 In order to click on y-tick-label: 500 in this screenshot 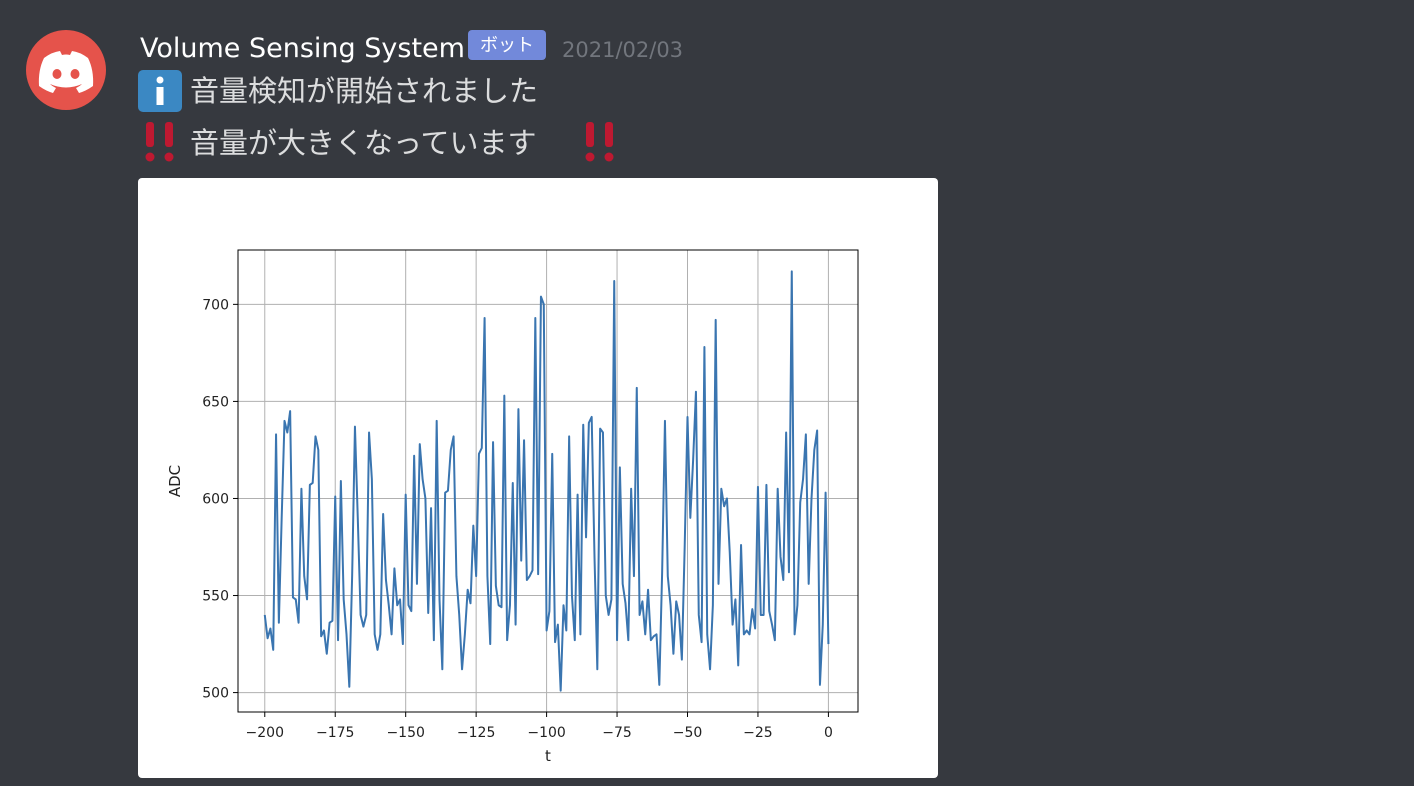, I will do `click(215, 694)`.